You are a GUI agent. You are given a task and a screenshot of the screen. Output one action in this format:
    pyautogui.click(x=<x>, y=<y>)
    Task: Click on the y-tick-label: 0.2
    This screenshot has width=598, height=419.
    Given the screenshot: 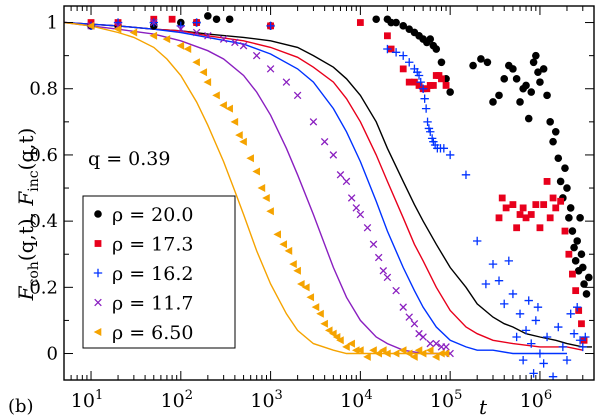 What is the action you would take?
    pyautogui.click(x=43, y=287)
    